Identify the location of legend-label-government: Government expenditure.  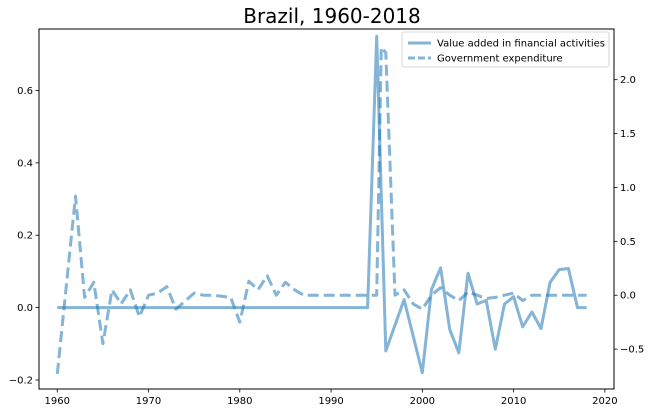
(500, 59).